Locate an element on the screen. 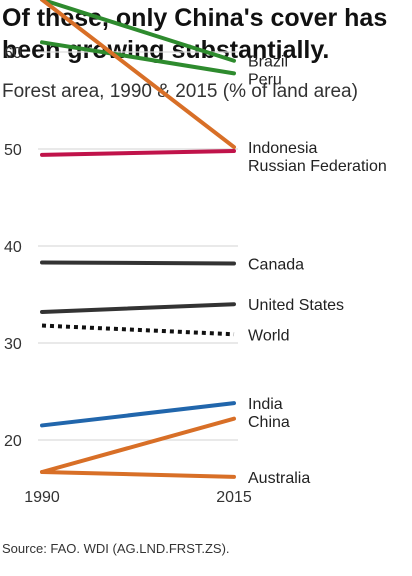  series-label-russian-federation: Russian Federation is located at coordinates (317, 166).